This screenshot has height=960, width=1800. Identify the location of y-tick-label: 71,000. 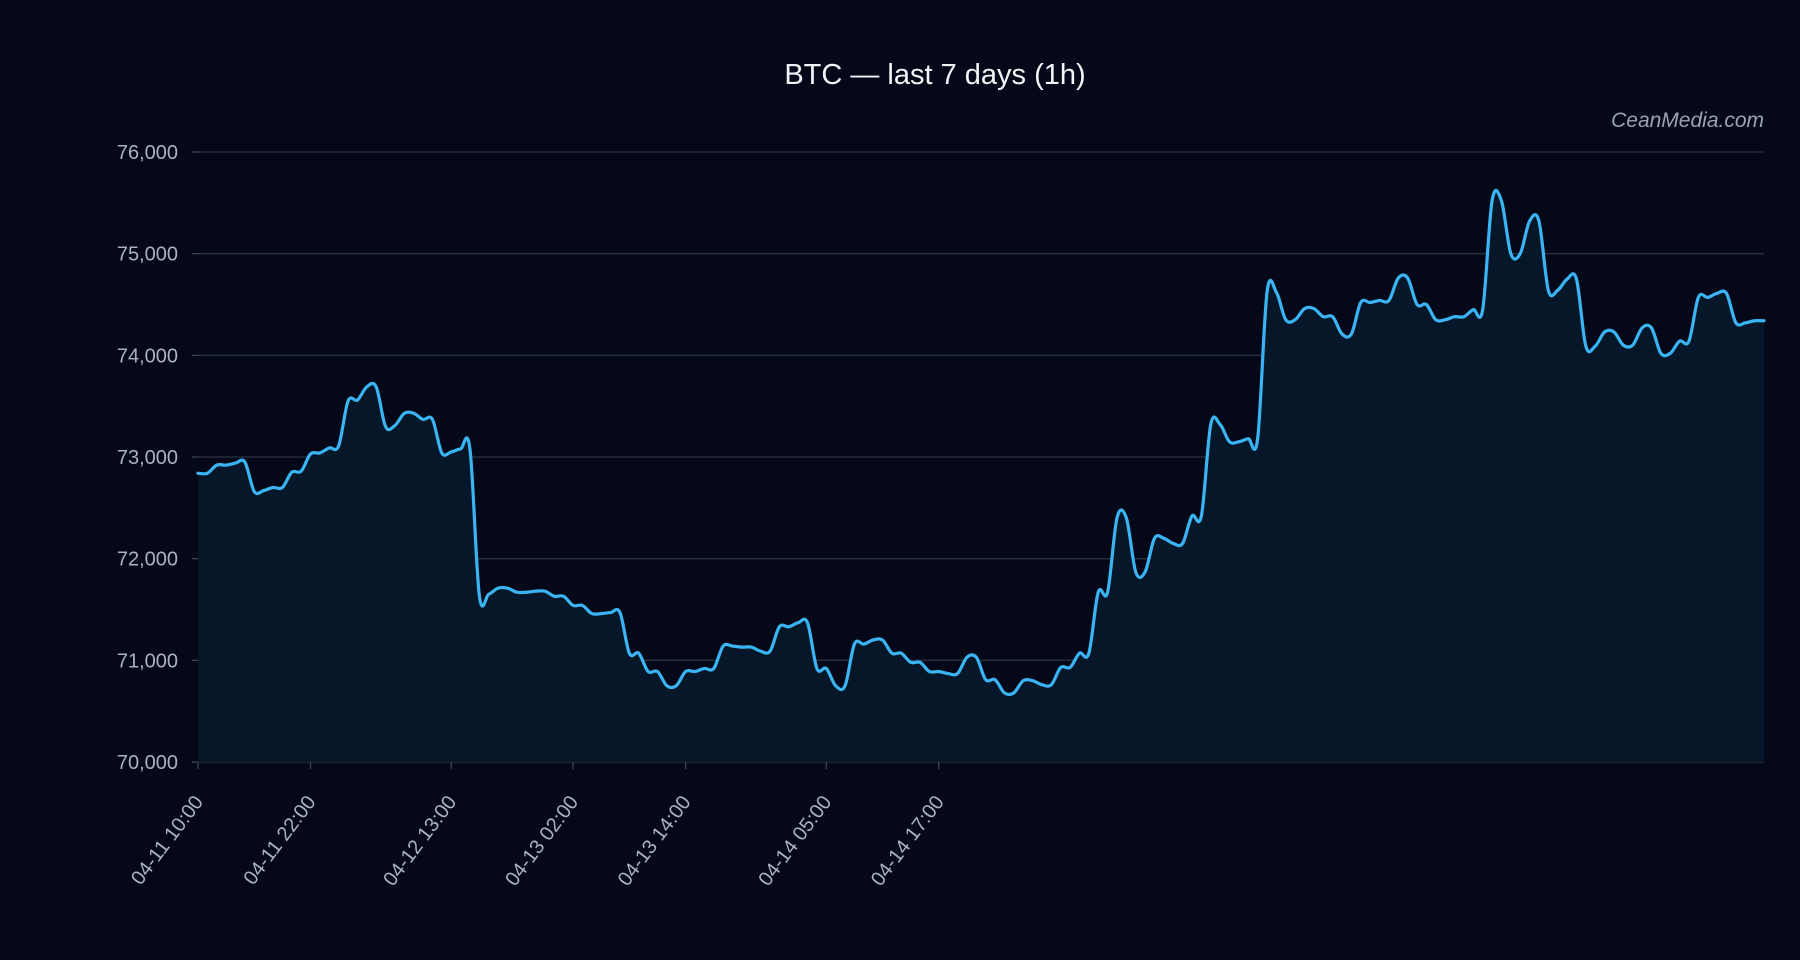
(147, 661).